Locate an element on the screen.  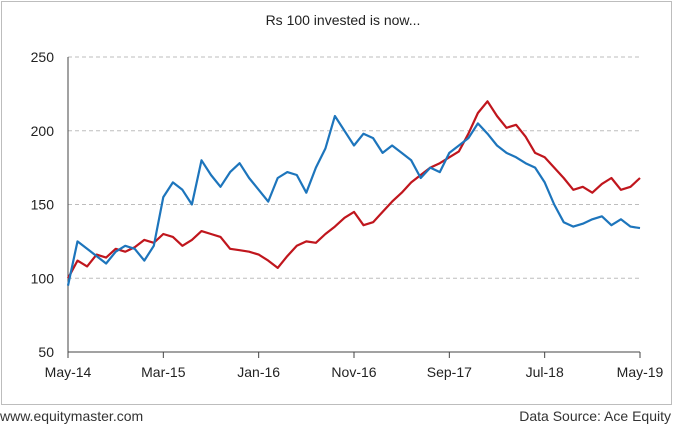
x-tick-label: Jan-16 is located at coordinates (258, 372).